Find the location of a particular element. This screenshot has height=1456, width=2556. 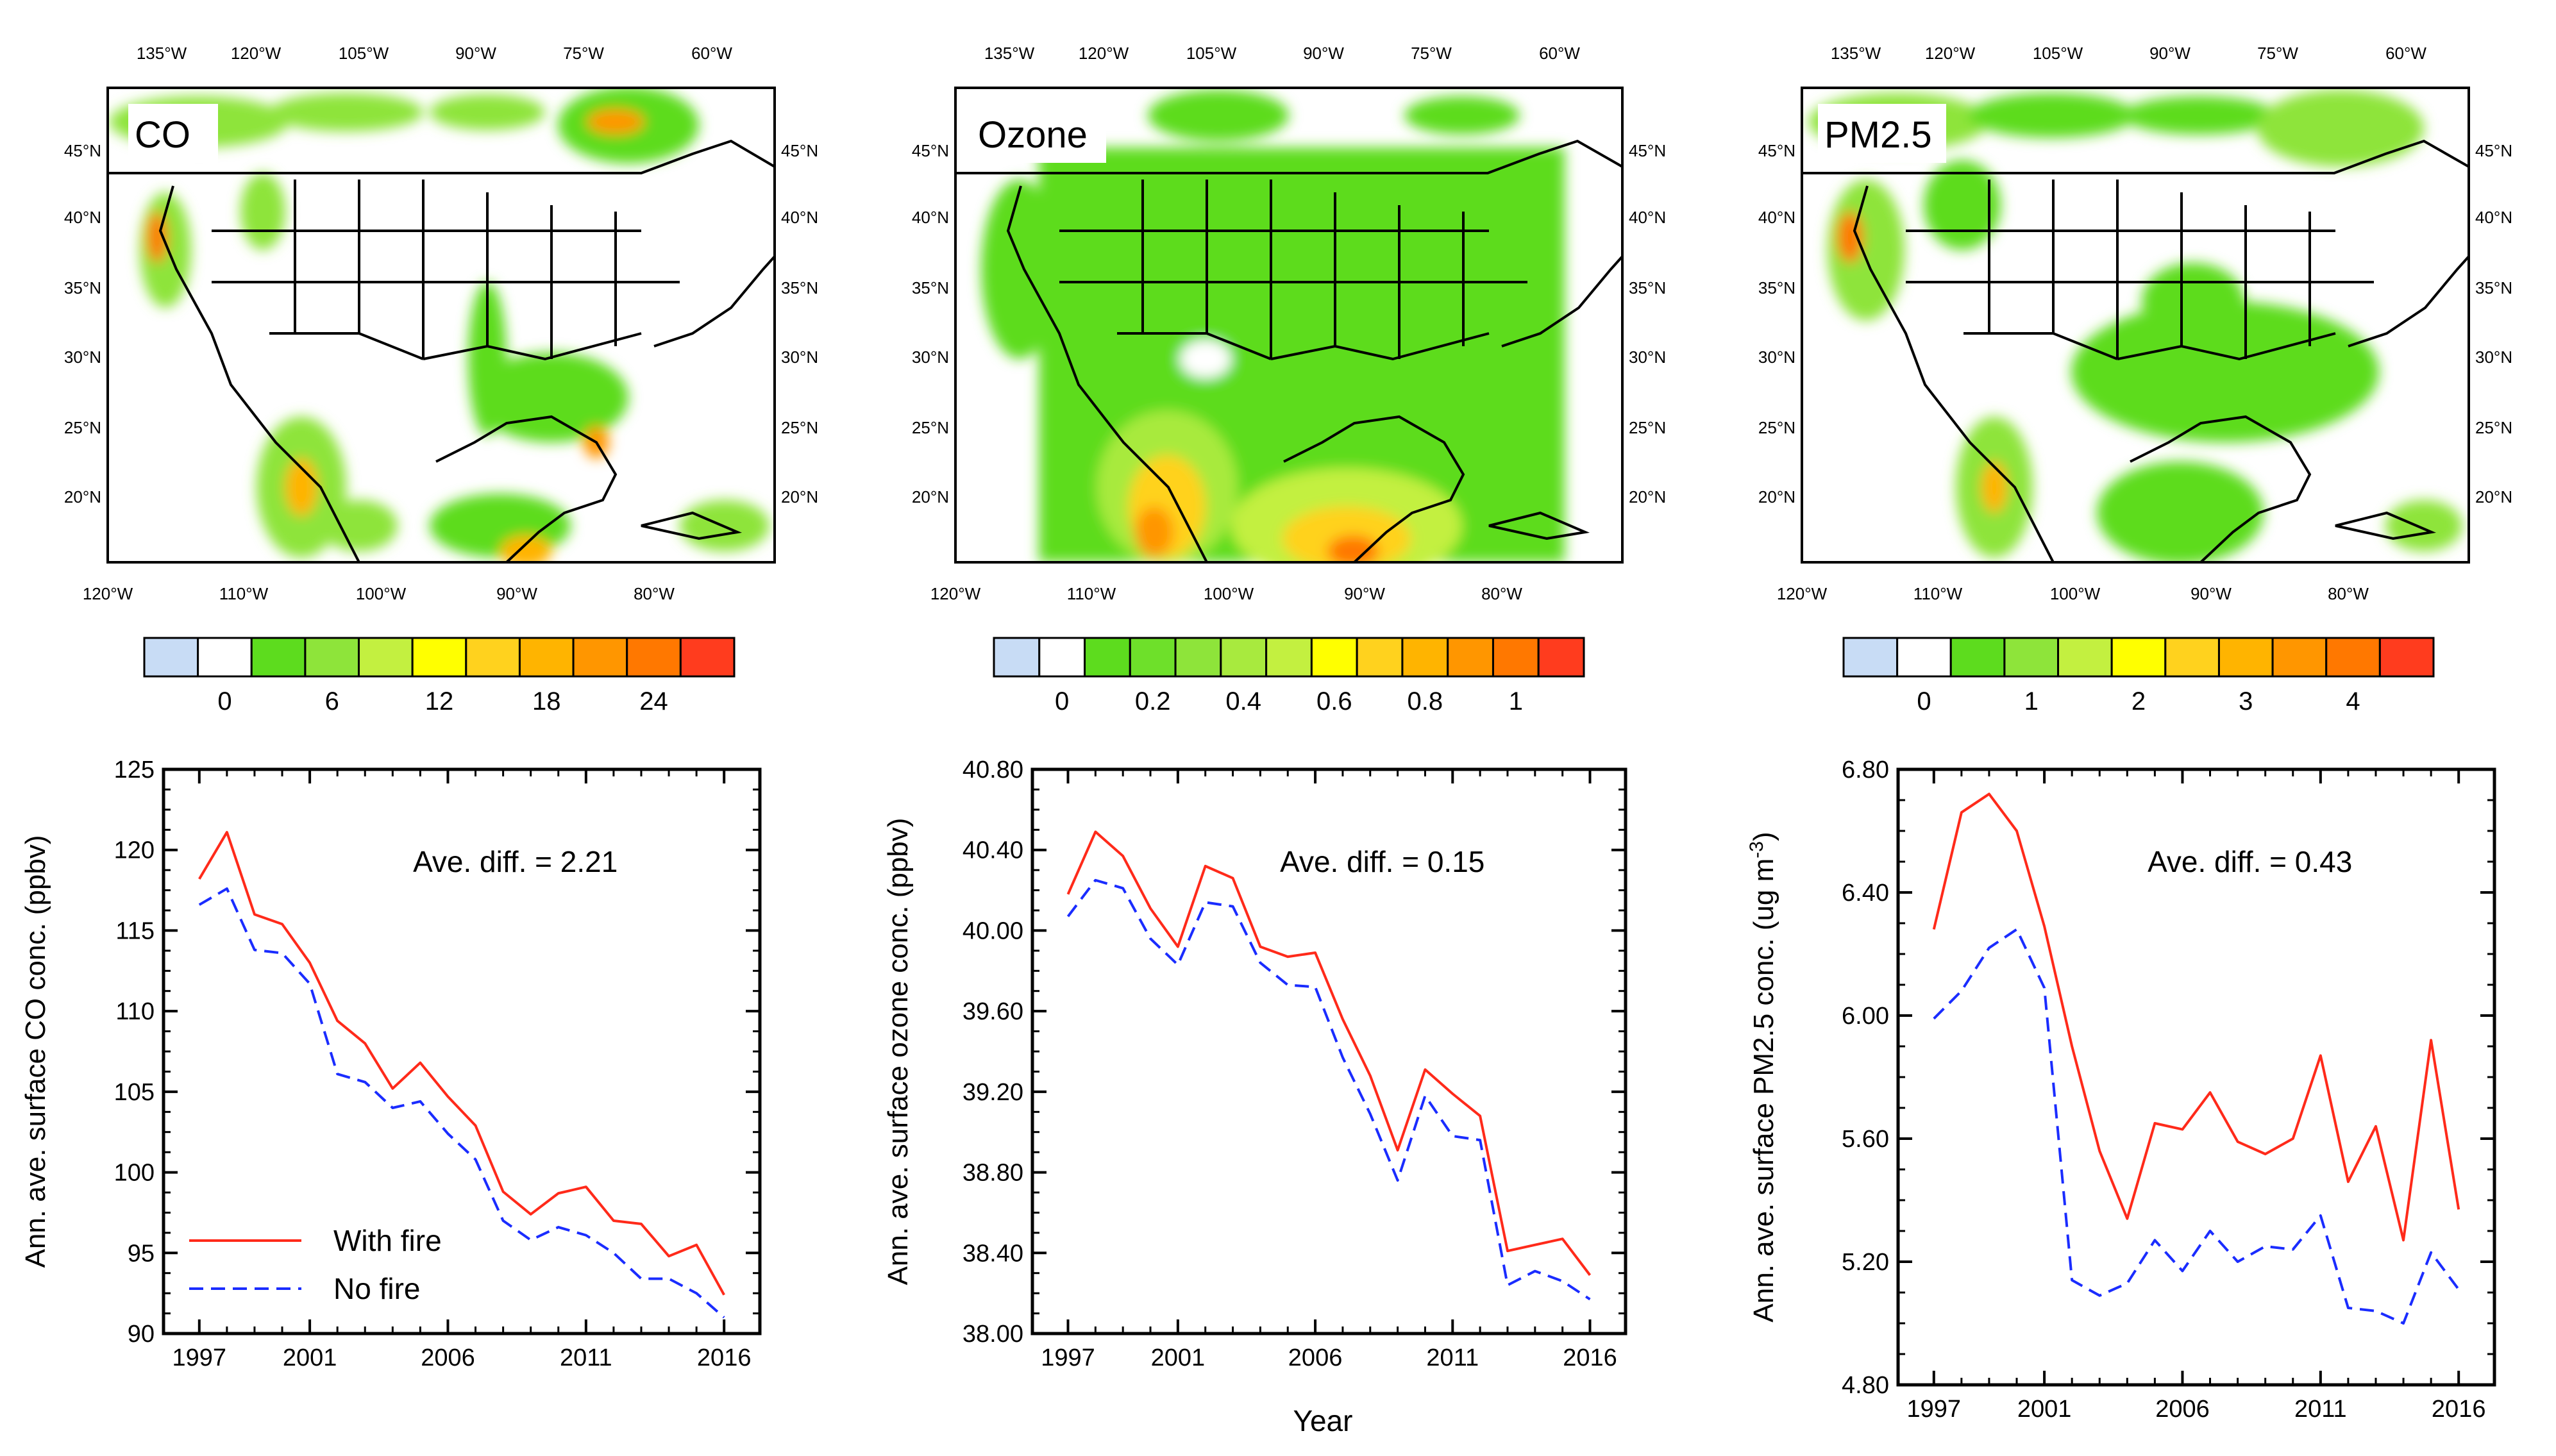

colorbar-tick-label: 18 is located at coordinates (547, 701).